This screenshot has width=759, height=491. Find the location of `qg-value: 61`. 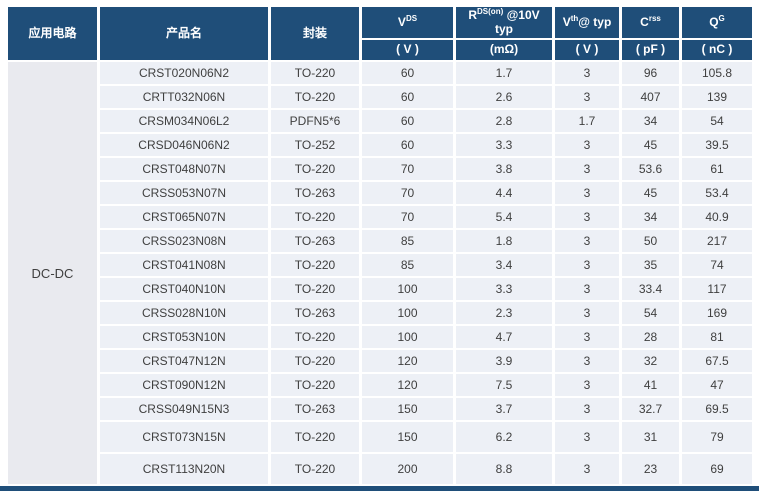

qg-value: 61 is located at coordinates (717, 169).